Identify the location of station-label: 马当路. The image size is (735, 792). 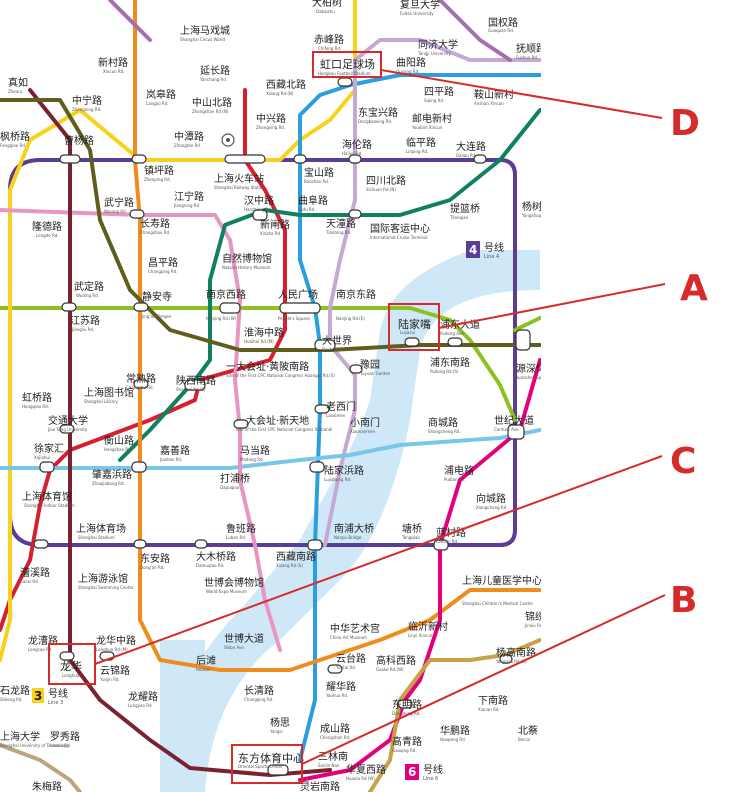
(255, 450).